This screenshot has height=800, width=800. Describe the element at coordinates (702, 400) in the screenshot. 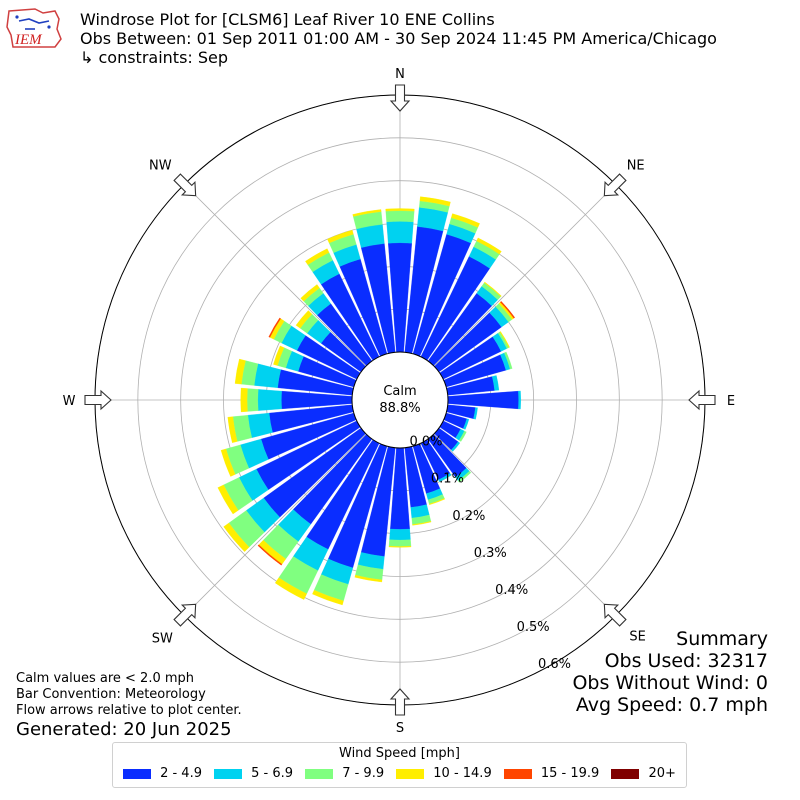

I see `flow-arrow-e` at that location.